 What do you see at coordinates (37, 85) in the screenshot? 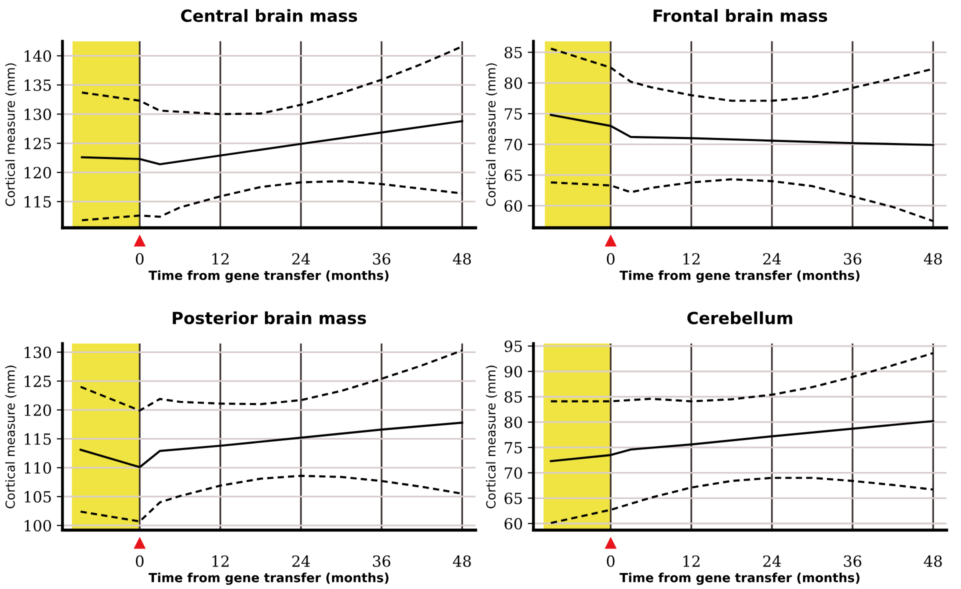
I see `y-tick-label: 135` at bounding box center [37, 85].